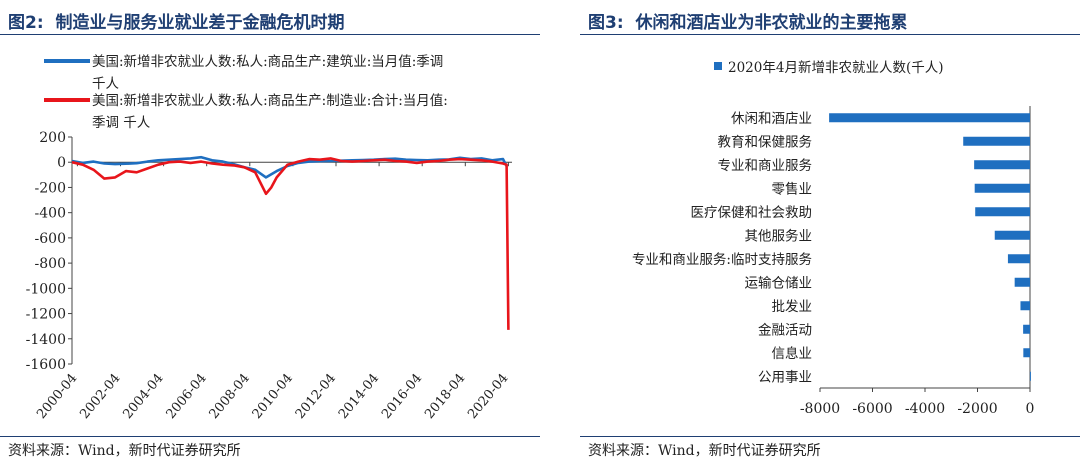  What do you see at coordinates (785, 377) in the screenshot?
I see `category-label: 公用事业` at bounding box center [785, 377].